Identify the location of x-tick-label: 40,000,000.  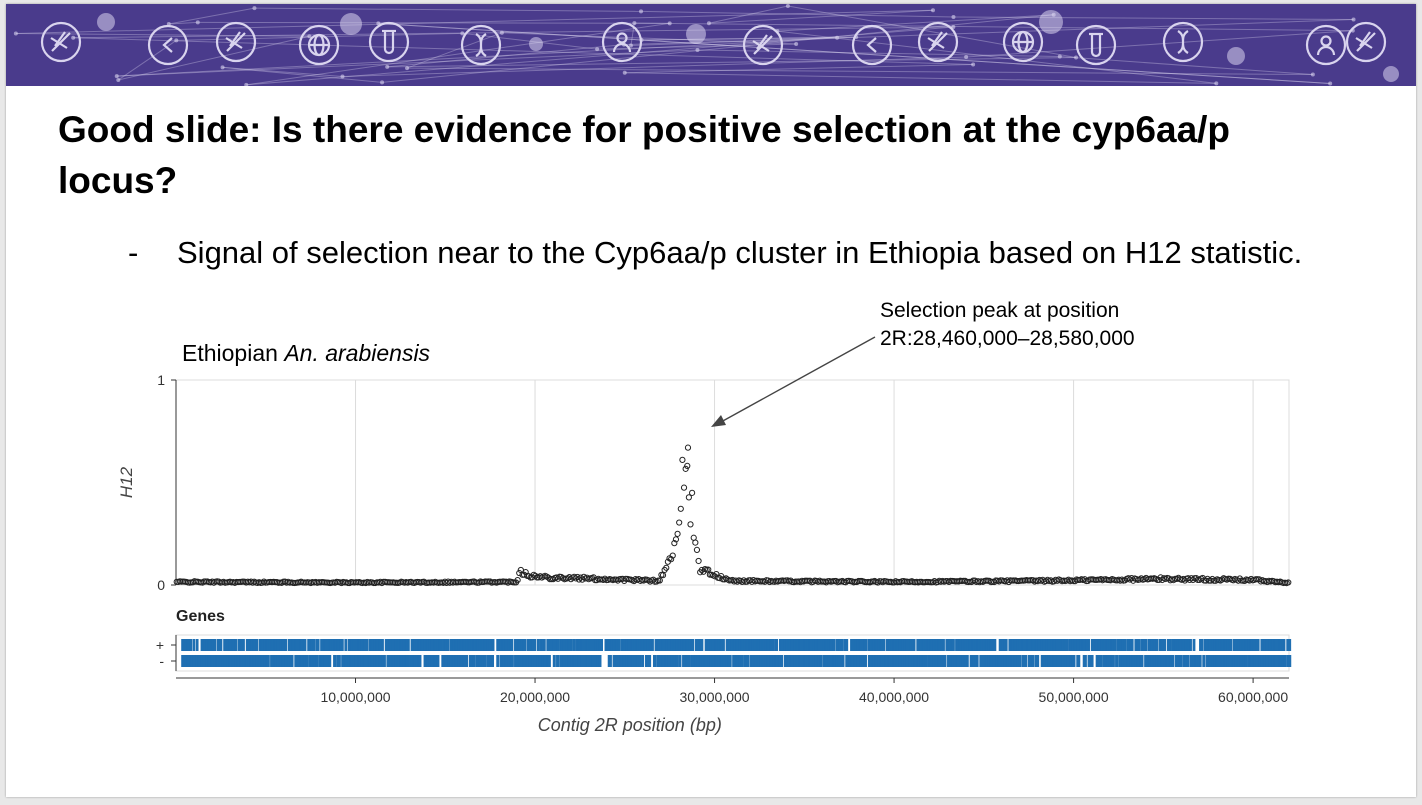
(894, 697).